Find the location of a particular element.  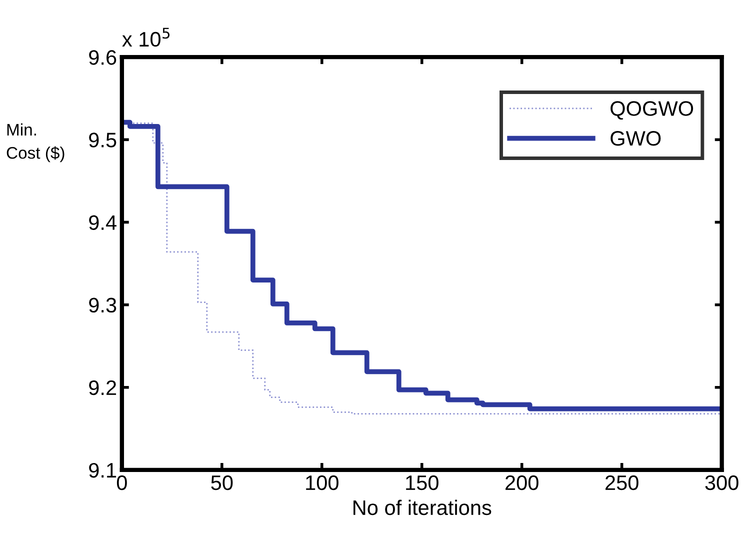

y-tick-label: 9.6 is located at coordinates (102, 57).